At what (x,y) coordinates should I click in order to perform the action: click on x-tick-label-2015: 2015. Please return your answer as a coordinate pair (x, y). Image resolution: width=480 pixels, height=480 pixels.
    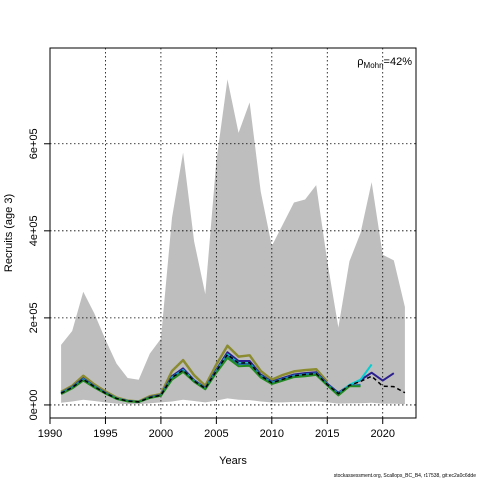
    Looking at the image, I should click on (327, 434).